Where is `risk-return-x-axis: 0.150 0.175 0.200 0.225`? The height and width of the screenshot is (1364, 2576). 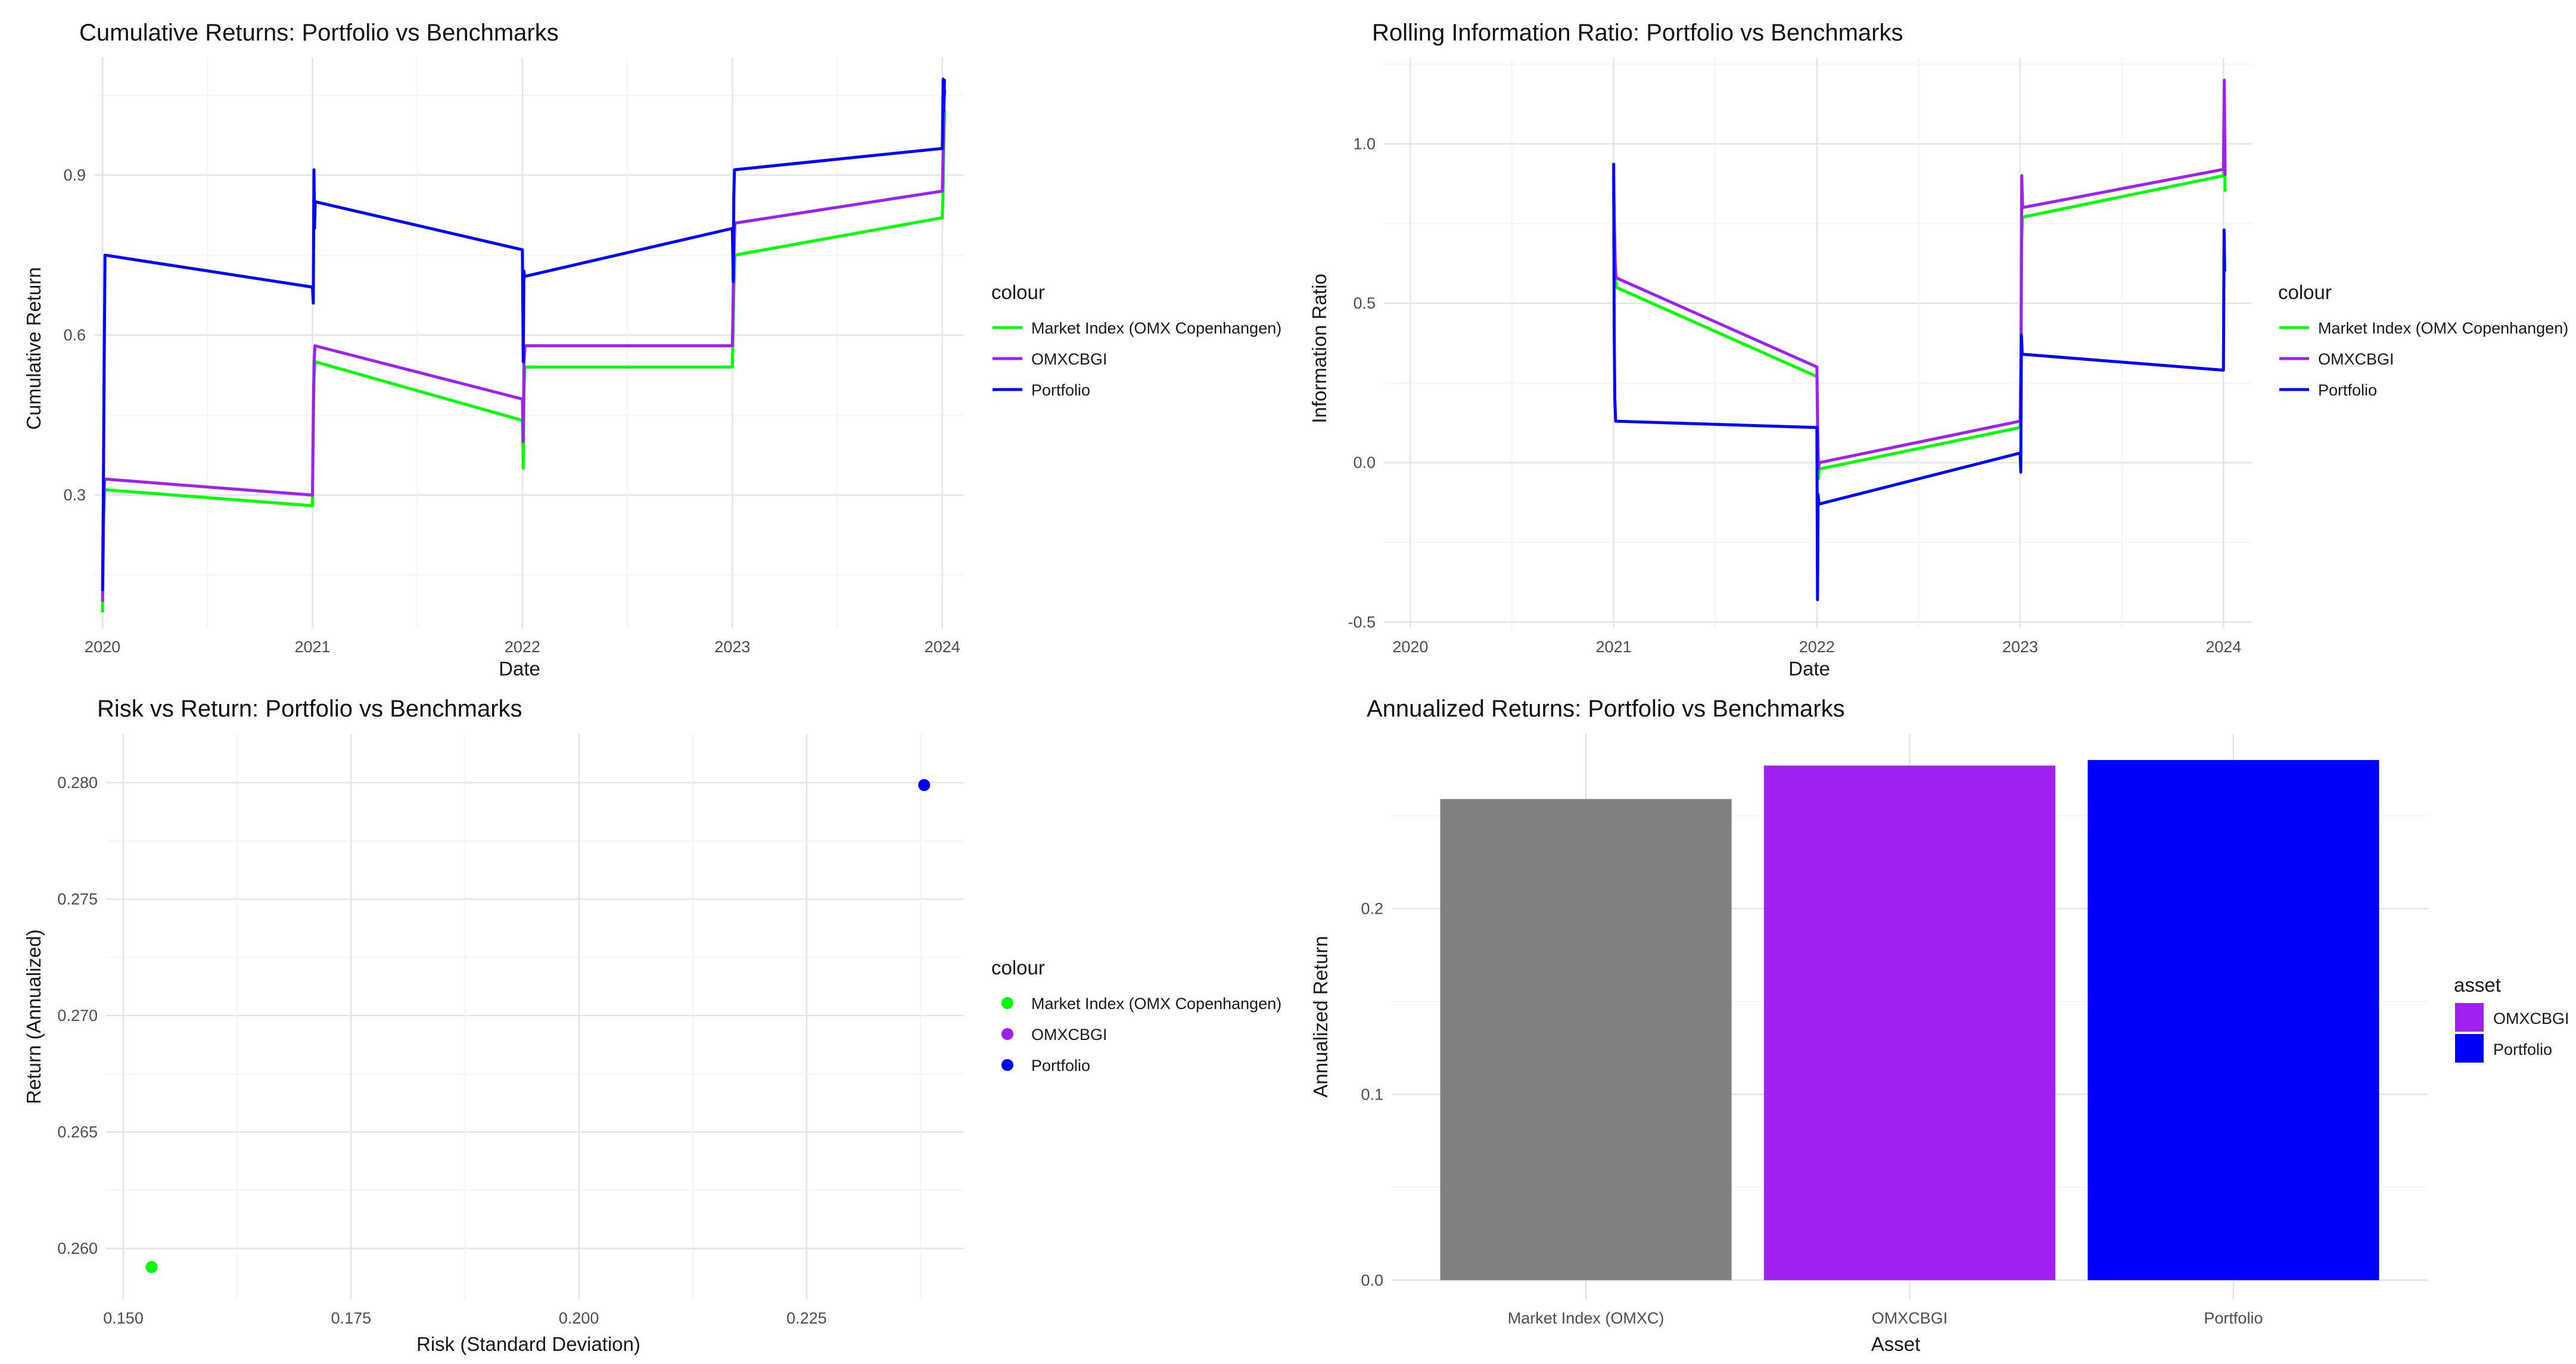
risk-return-x-axis: 0.150 0.175 0.200 0.225 is located at coordinates (464, 1318).